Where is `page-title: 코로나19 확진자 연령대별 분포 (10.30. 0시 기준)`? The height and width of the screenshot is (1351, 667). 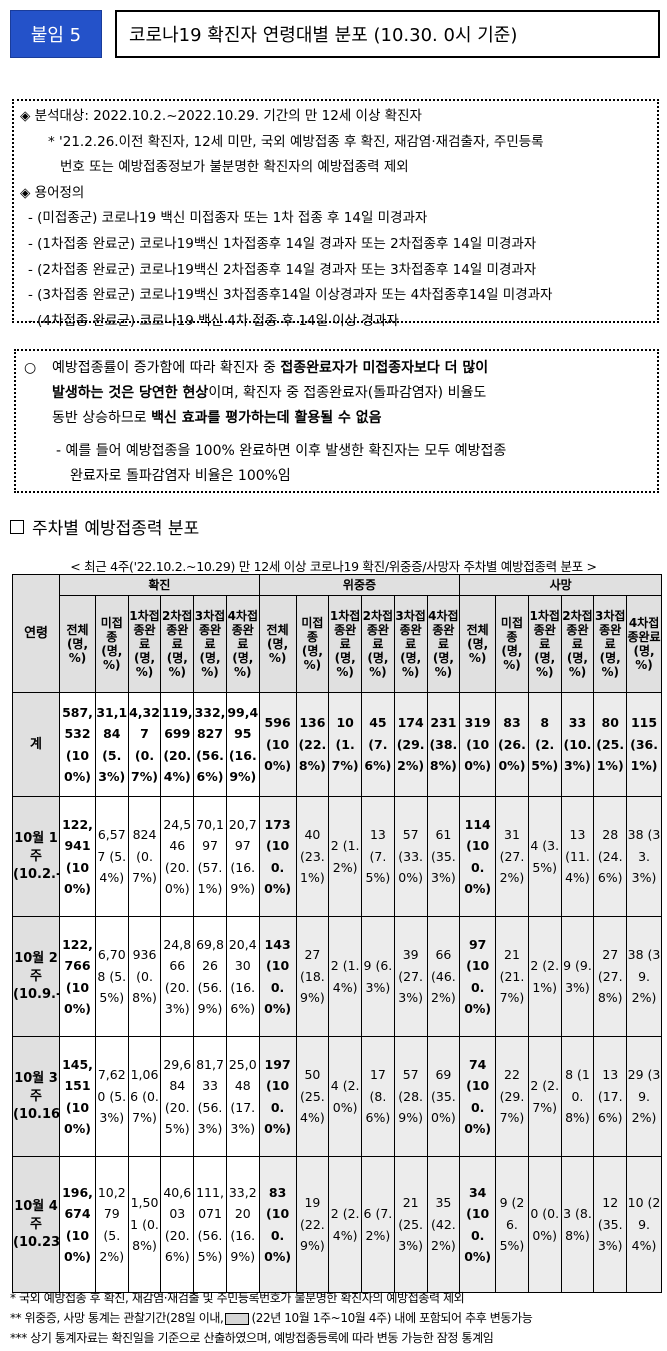 page-title: 코로나19 확진자 연령대별 분포 (10.30. 0시 기준) is located at coordinates (387, 34).